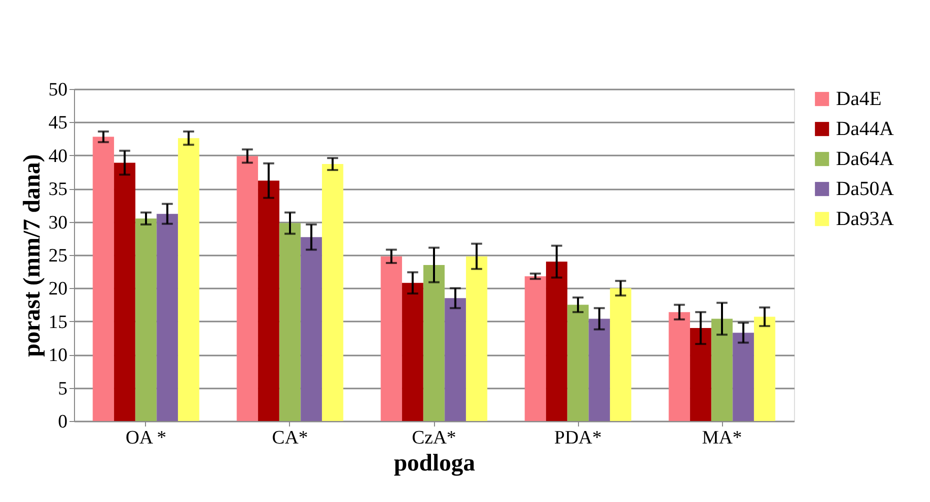 The width and height of the screenshot is (930, 502). What do you see at coordinates (865, 159) in the screenshot?
I see `legend-label: Da64A` at bounding box center [865, 159].